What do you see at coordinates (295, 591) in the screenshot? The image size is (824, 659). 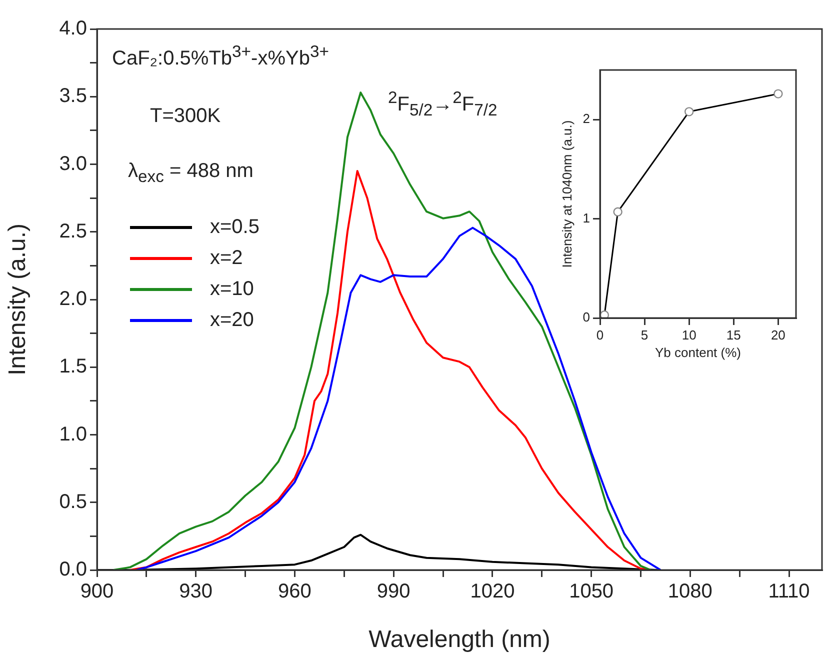 I see `x-tick-label: 960` at bounding box center [295, 591].